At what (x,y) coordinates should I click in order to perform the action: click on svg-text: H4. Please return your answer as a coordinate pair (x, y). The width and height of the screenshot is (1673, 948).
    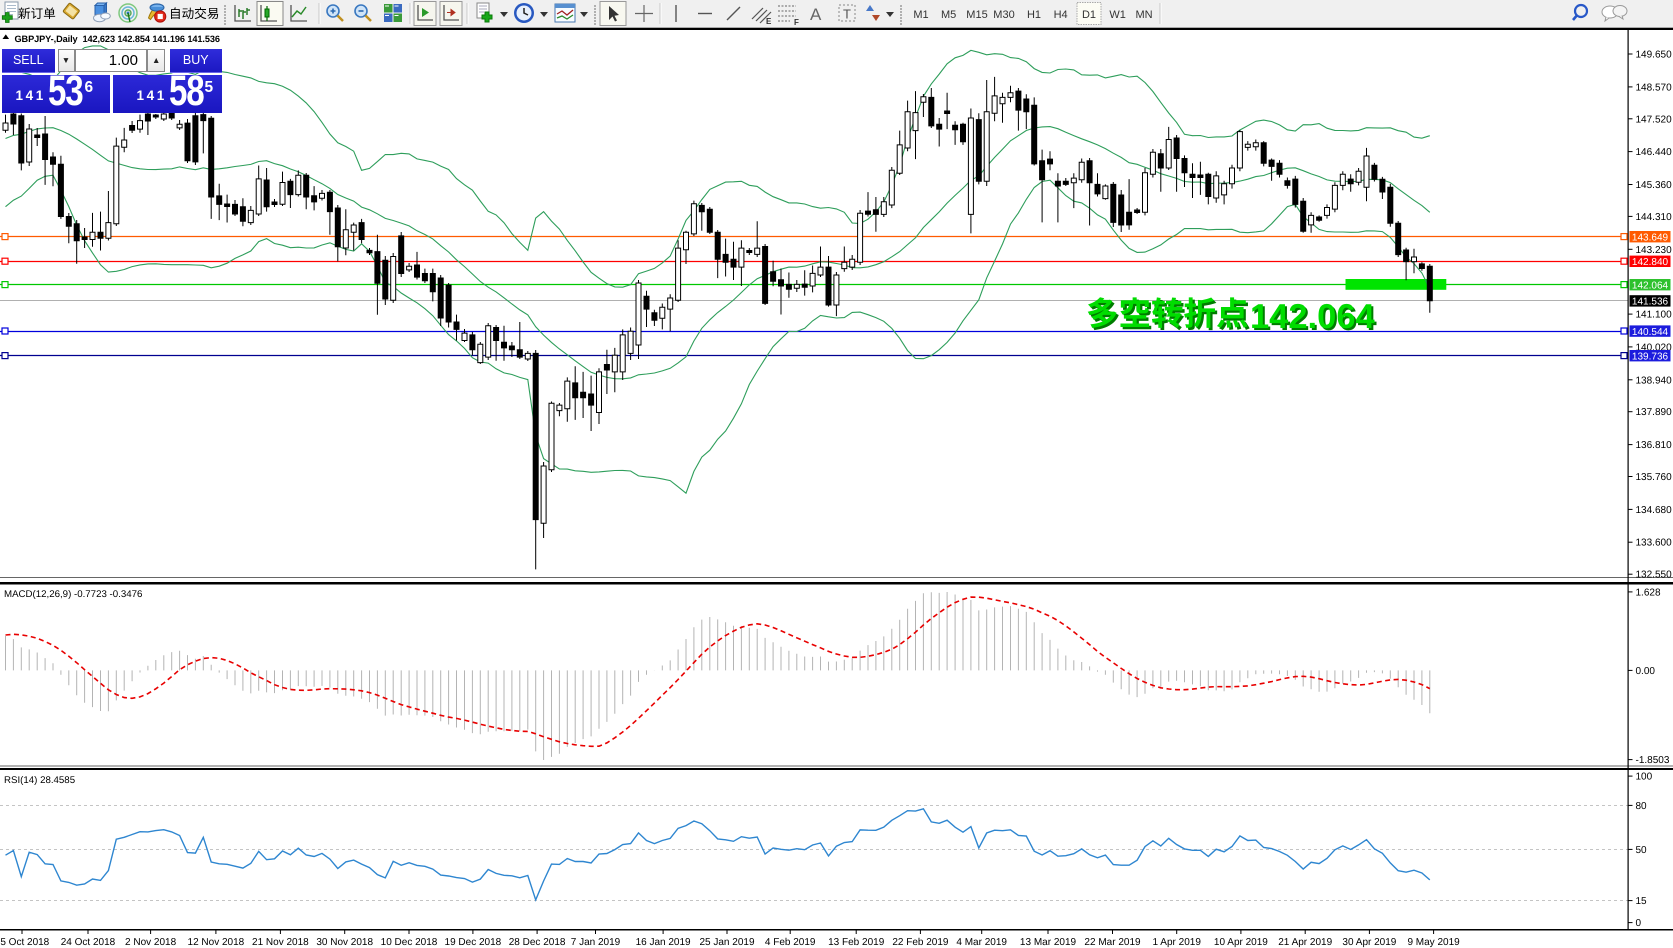
    Looking at the image, I should click on (1061, 15).